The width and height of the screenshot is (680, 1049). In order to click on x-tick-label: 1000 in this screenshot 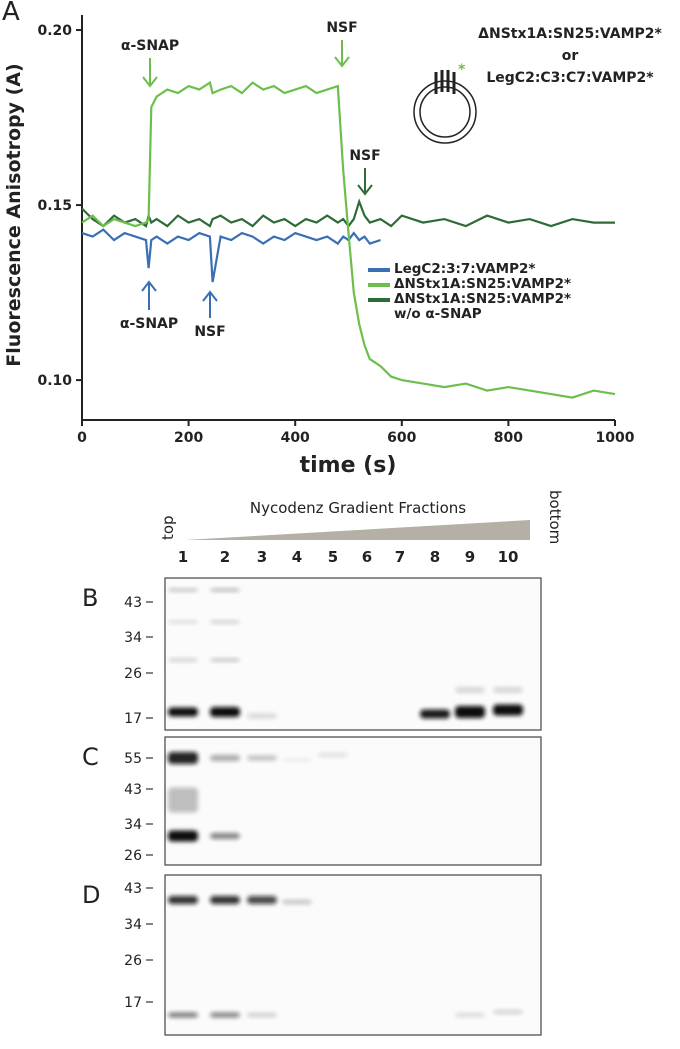, I will do `click(615, 438)`.